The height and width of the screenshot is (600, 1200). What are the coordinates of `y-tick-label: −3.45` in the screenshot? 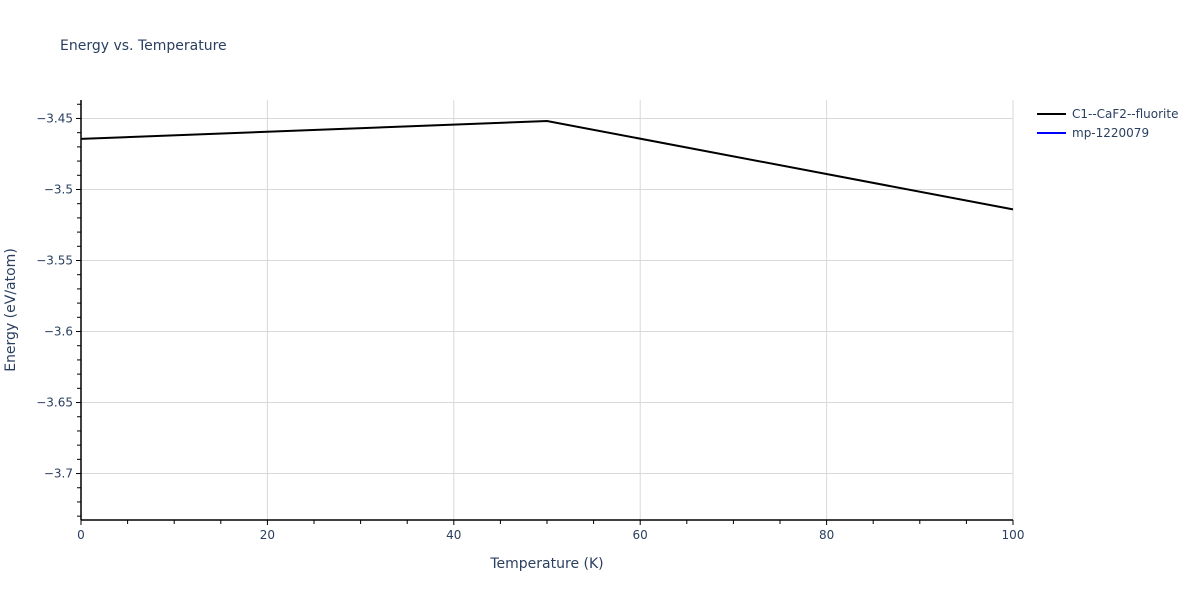 It's located at (54, 118).